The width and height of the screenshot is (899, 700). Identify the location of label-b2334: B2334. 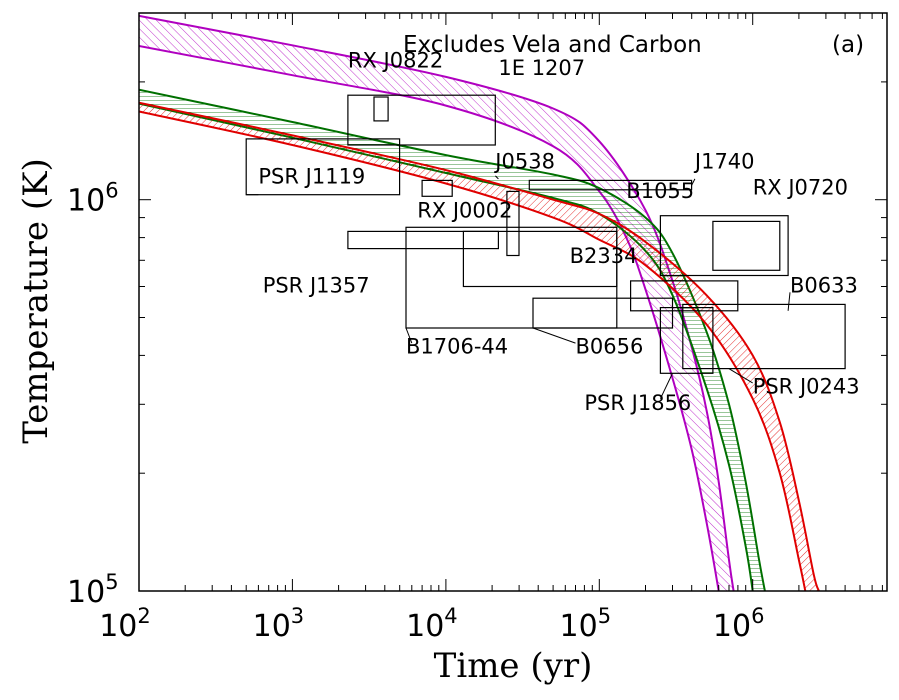
(604, 256).